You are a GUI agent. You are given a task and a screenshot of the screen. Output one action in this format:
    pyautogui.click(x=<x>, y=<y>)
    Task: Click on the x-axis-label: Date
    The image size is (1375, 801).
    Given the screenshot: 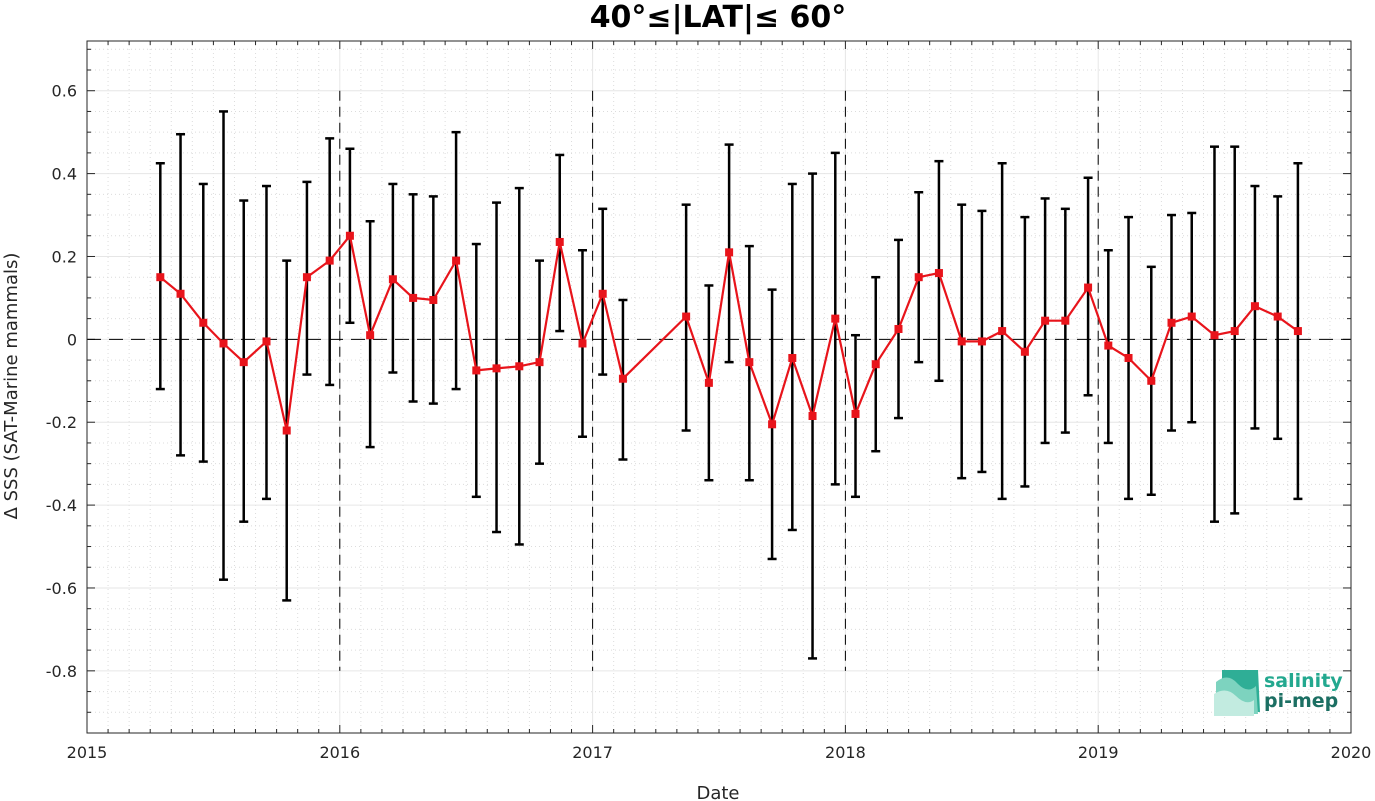 What is the action you would take?
    pyautogui.click(x=717, y=792)
    